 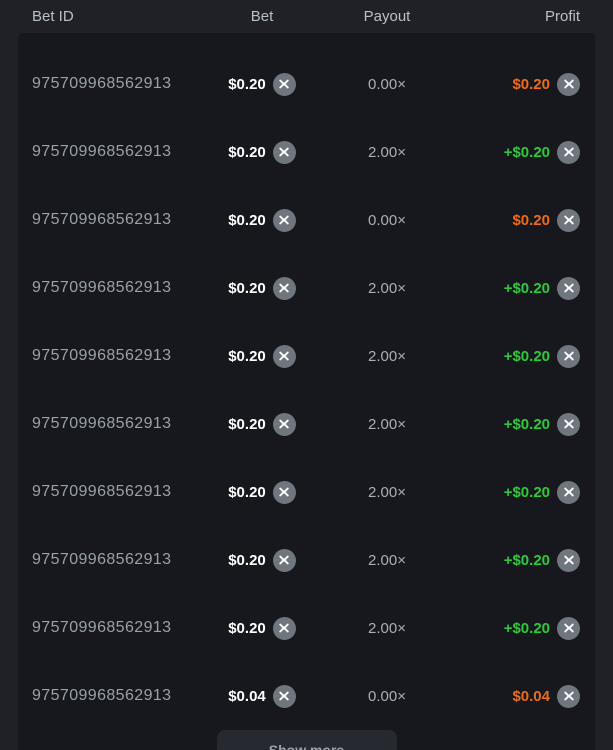 I want to click on column-header-bet: Bet, so click(x=262, y=16).